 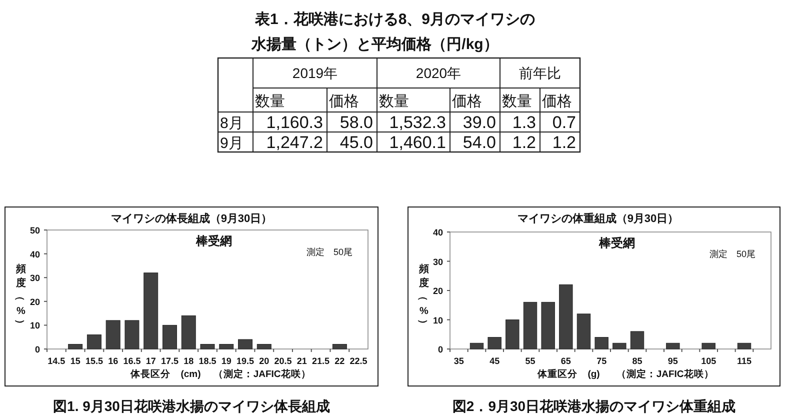 What do you see at coordinates (339, 361) in the screenshot?
I see `xtick: 22` at bounding box center [339, 361].